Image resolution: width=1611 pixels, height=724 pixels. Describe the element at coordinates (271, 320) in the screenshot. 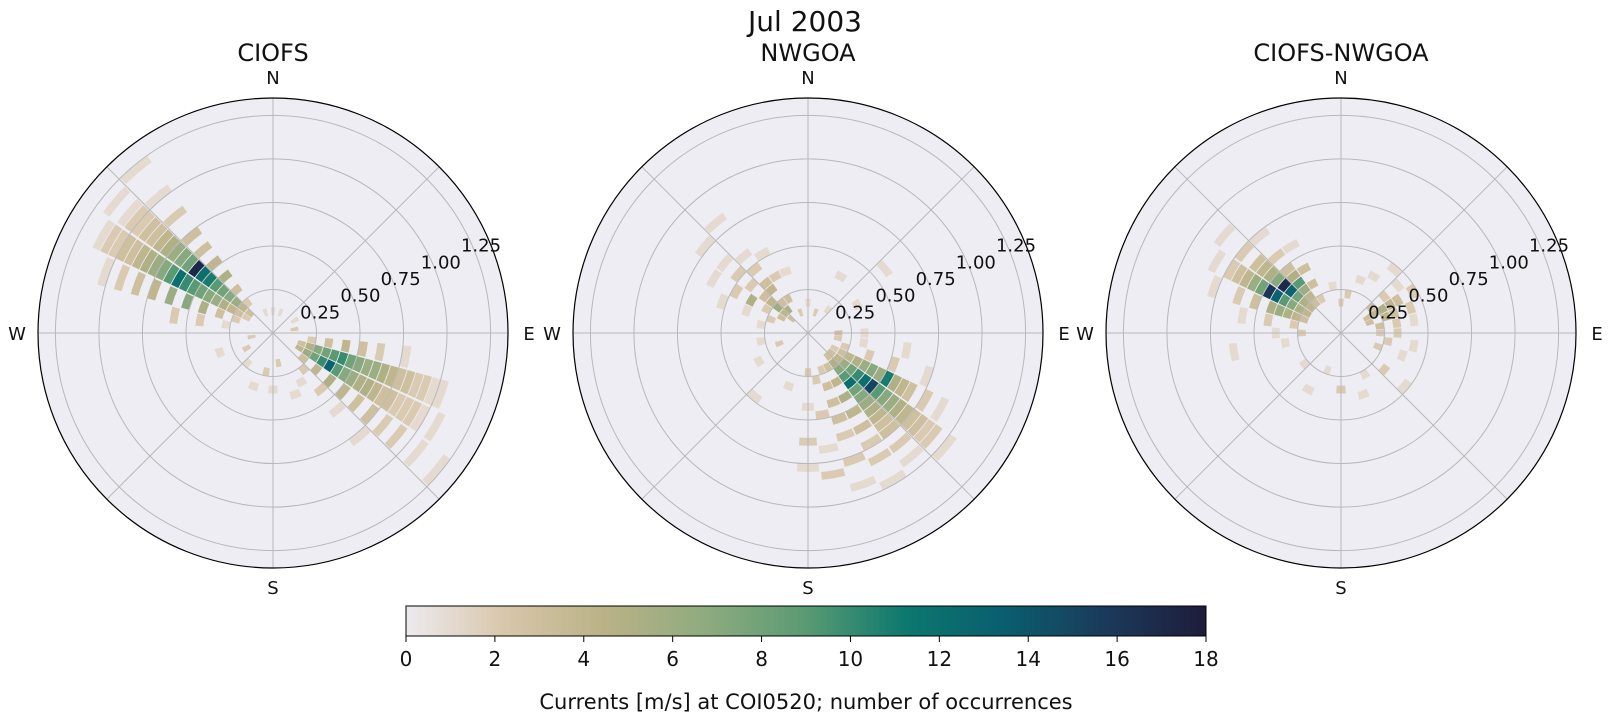

I see `histogram-bins` at that location.